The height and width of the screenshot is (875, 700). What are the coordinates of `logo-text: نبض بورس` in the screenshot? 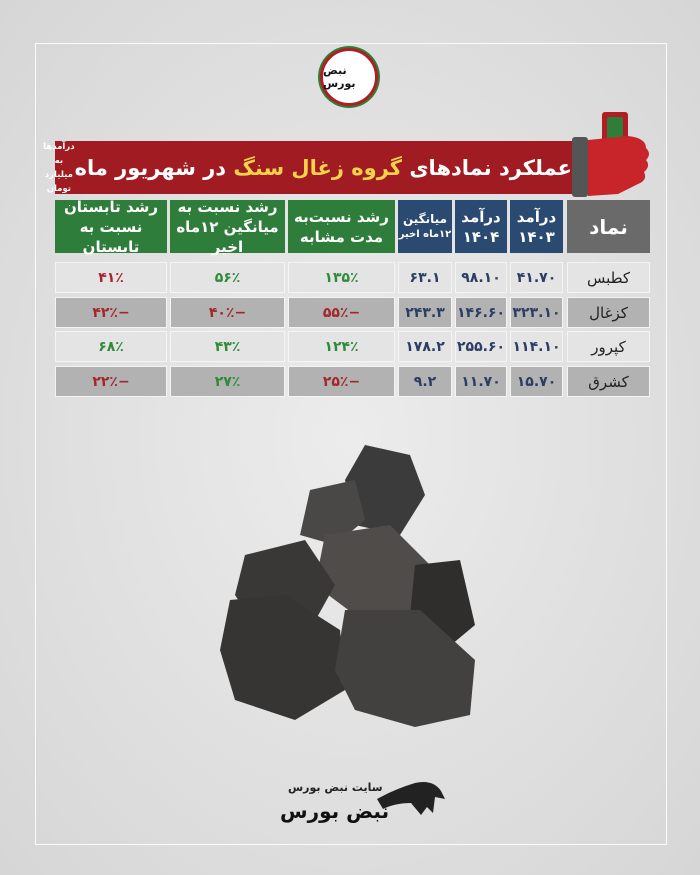 It's located at (339, 77).